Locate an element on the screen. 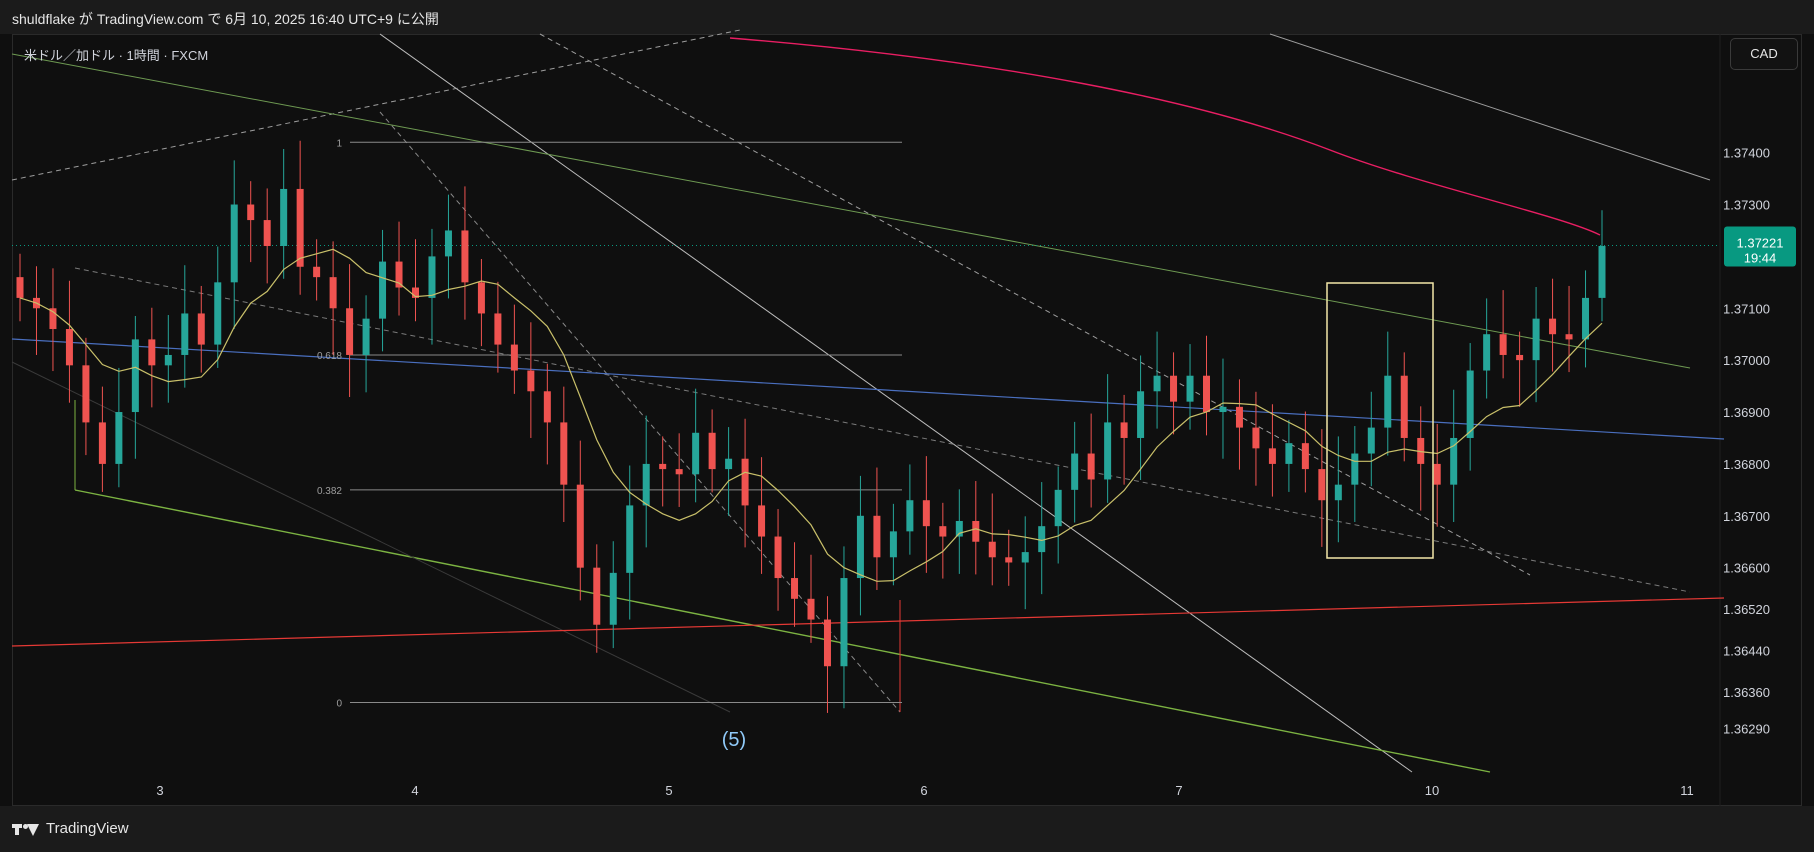 The image size is (1814, 852). x-tick-label: 6 is located at coordinates (923, 790).